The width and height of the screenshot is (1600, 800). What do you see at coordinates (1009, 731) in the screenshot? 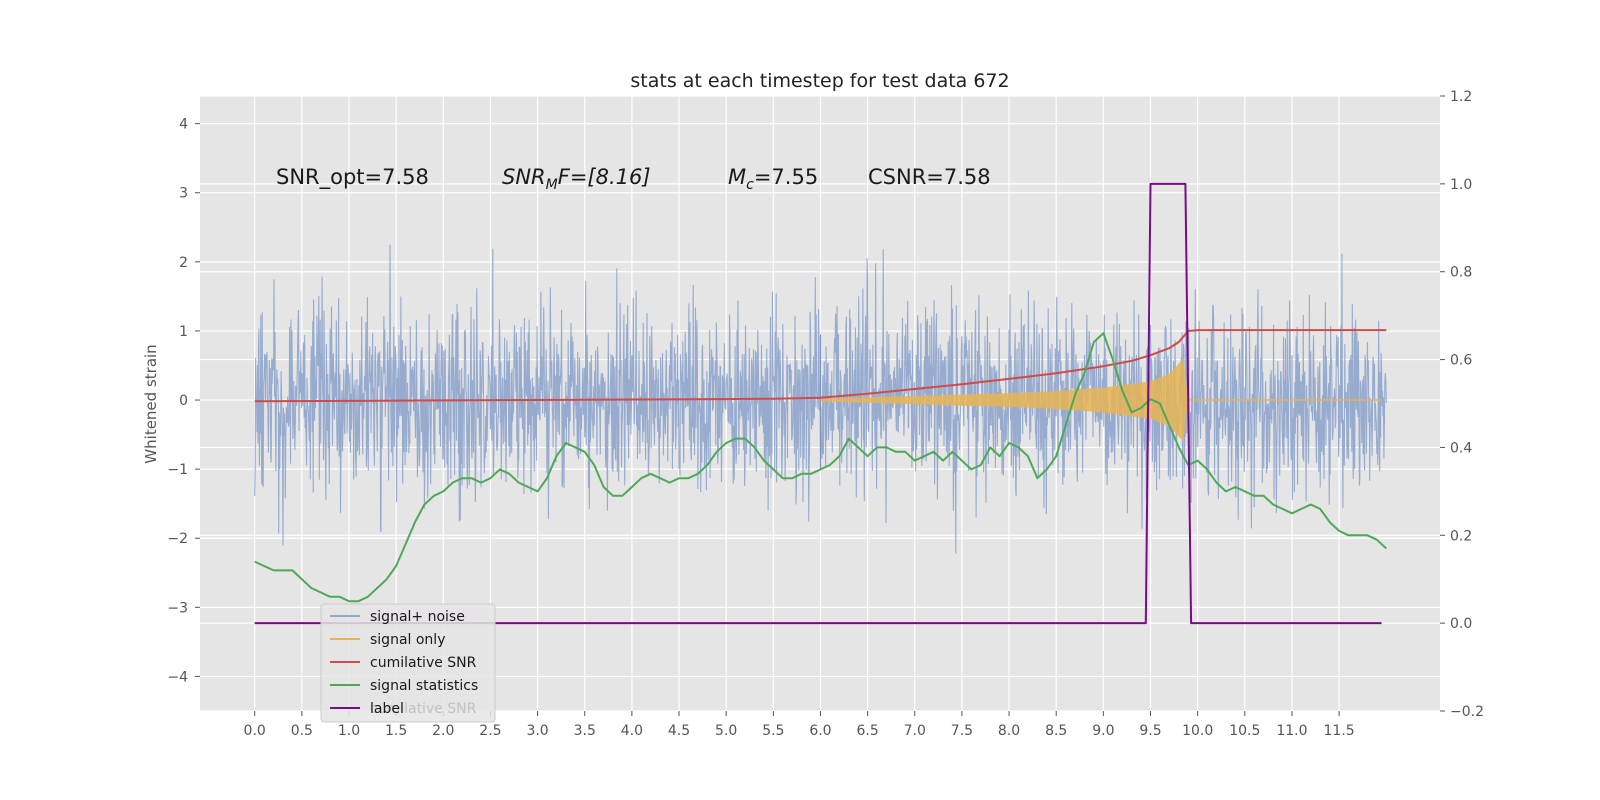
I see `x-tick-label: 8.0` at bounding box center [1009, 731].